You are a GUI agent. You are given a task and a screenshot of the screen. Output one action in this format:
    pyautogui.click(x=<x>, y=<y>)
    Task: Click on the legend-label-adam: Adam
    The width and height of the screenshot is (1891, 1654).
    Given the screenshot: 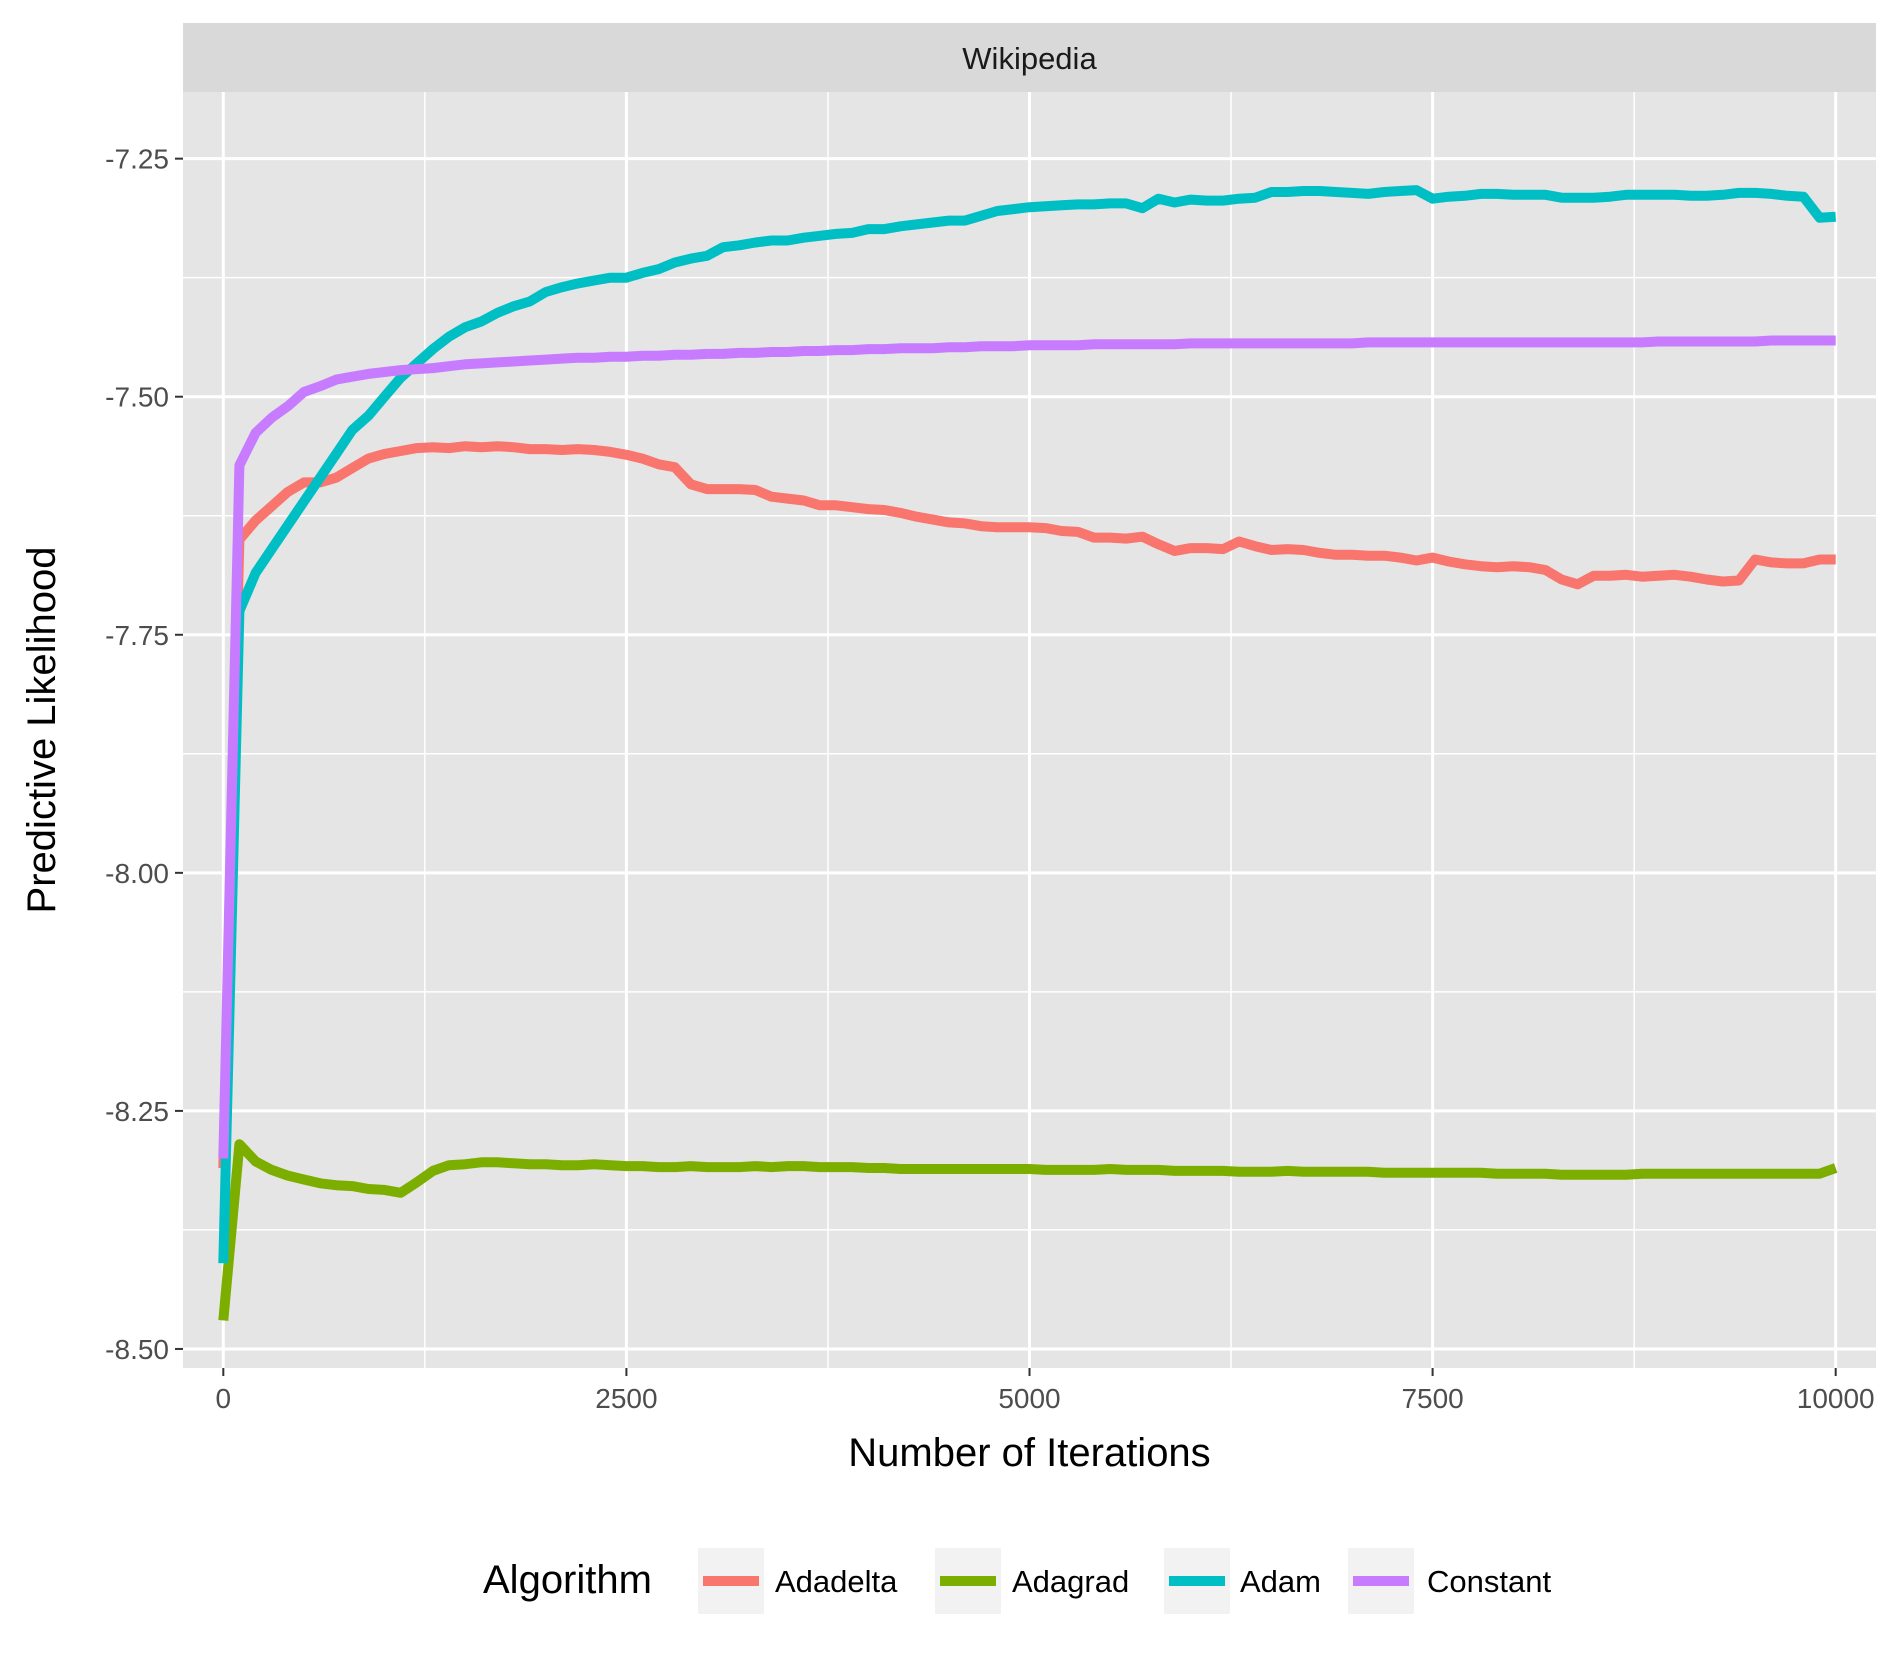 What is the action you would take?
    pyautogui.click(x=1280, y=1581)
    